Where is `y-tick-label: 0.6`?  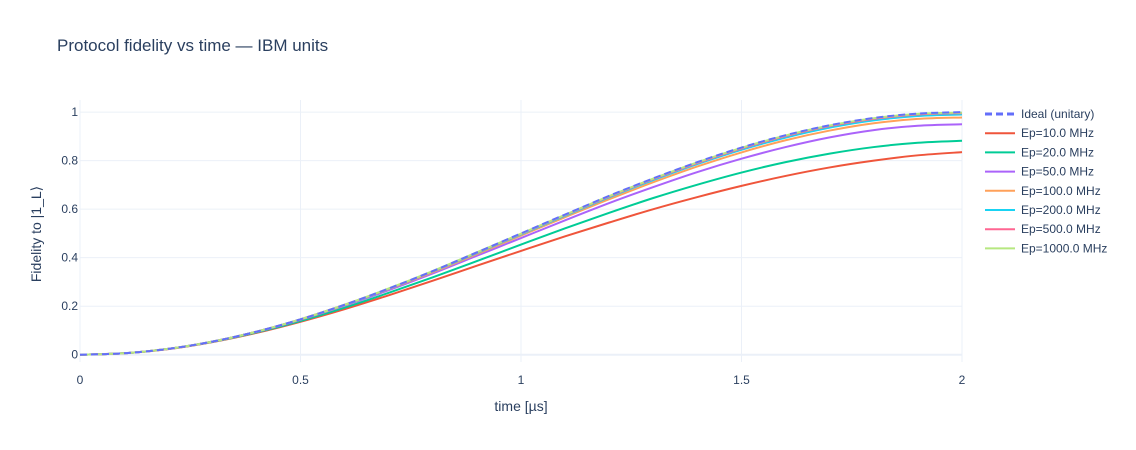 y-tick-label: 0.6 is located at coordinates (69, 209).